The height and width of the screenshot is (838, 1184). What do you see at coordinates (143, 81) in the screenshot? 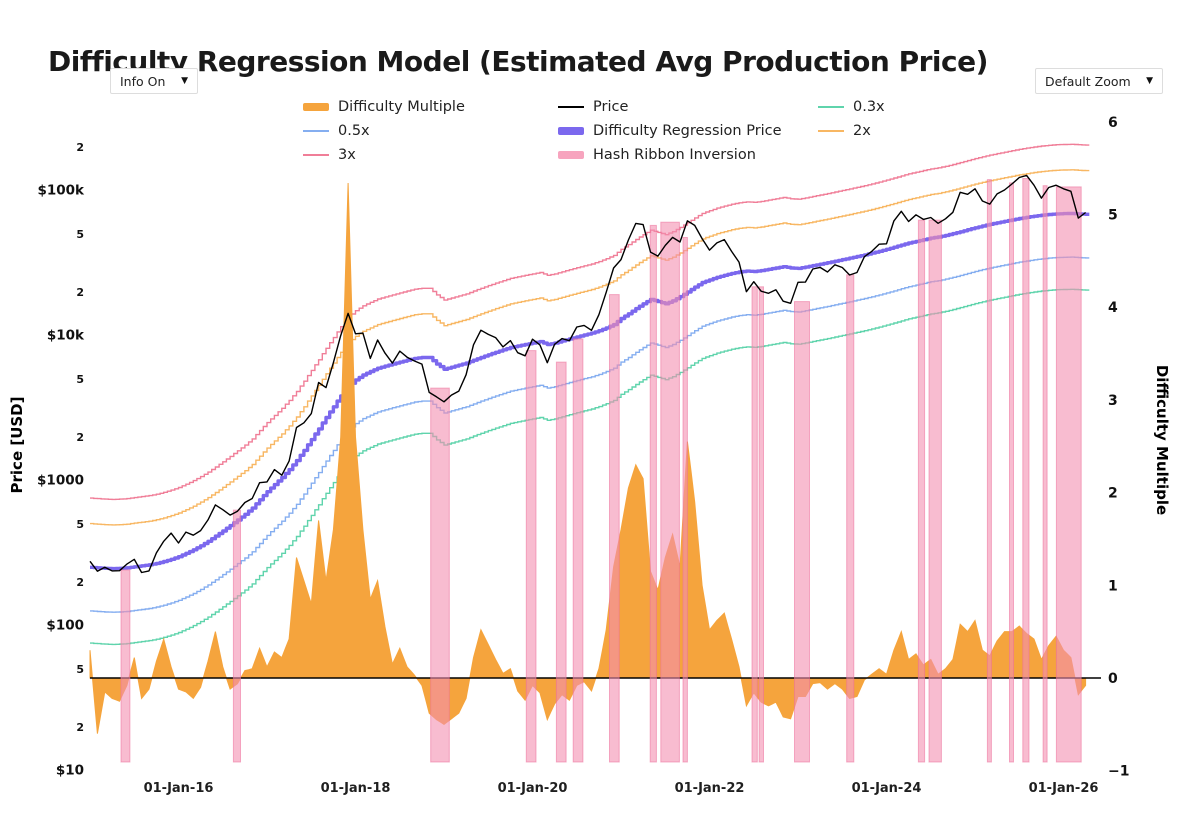
I see `info-toggle-label: Info On` at bounding box center [143, 81].